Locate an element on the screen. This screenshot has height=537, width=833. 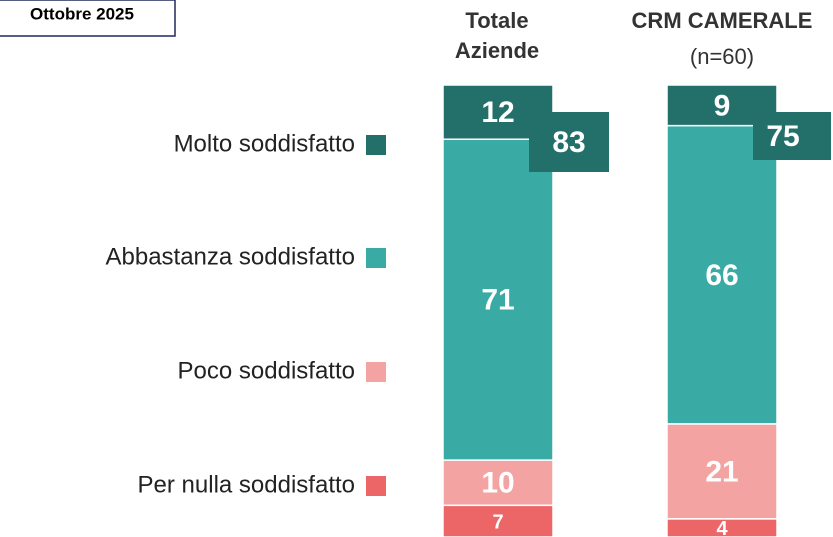
legend-label: Per nulla soddisfatto is located at coordinates (246, 484).